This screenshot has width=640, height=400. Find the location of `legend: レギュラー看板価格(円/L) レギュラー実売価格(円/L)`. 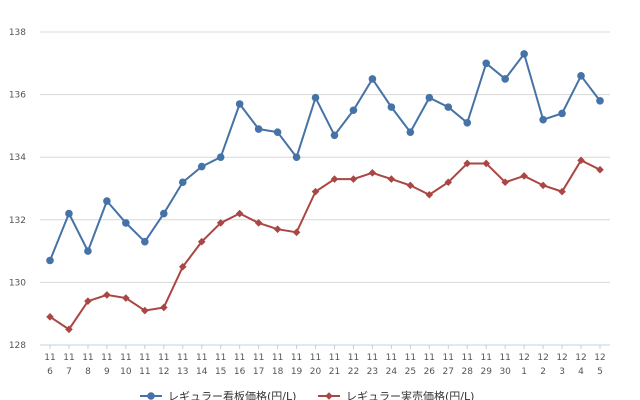

legend: レギュラー看板価格(円/L) レギュラー実売価格(円/L) is located at coordinates (307, 394).